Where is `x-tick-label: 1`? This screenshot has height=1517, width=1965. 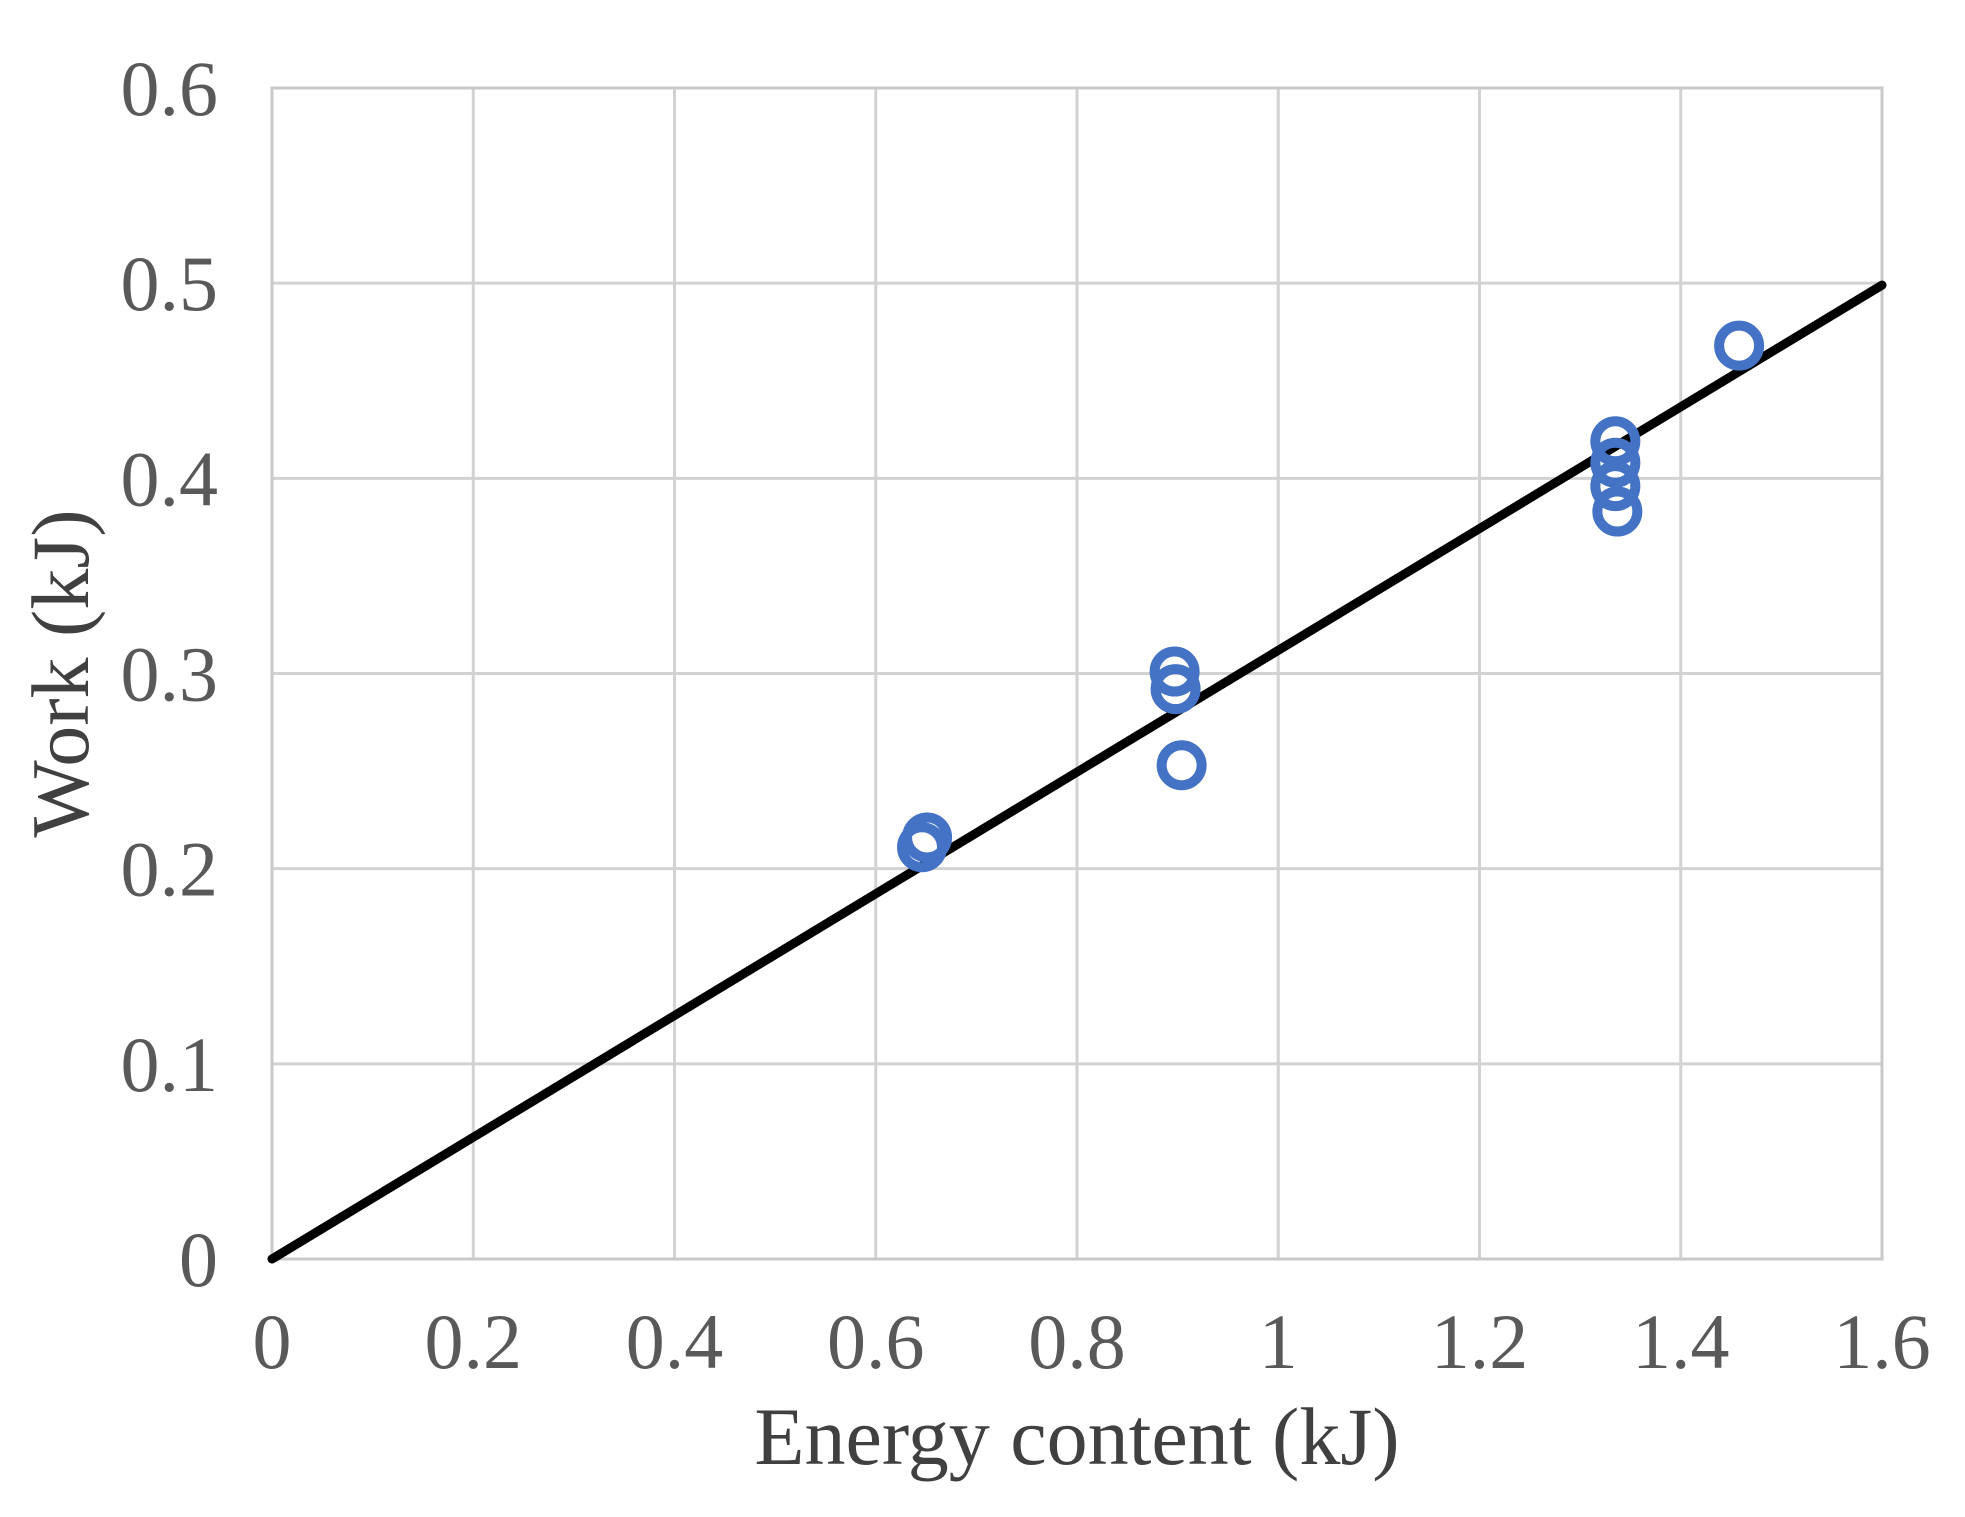
x-tick-label: 1 is located at coordinates (1278, 1341).